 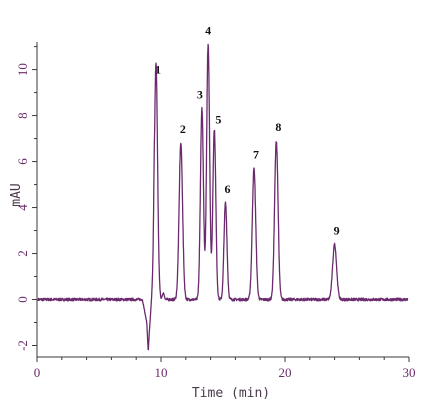 I want to click on y-tick-label: -2, so click(x=22, y=345).